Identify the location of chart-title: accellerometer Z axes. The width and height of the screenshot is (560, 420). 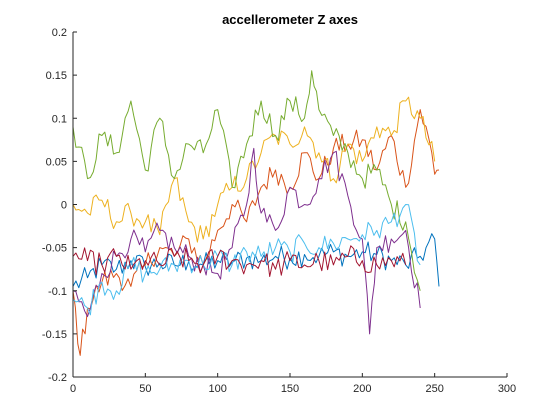
(290, 19).